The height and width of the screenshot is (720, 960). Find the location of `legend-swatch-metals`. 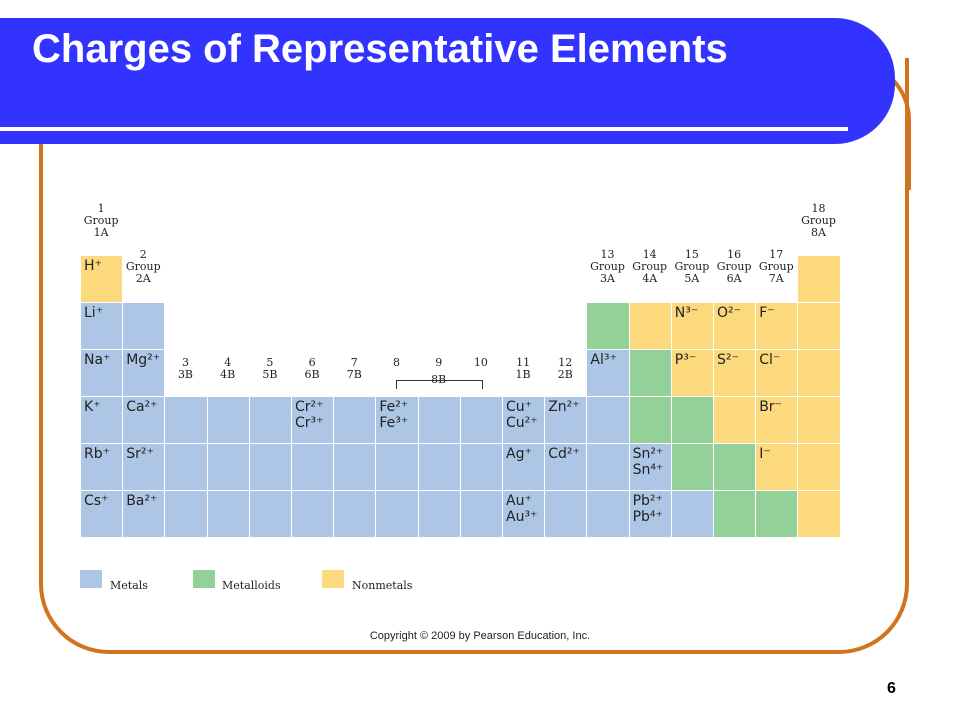

legend-swatch-metals is located at coordinates (91, 579).